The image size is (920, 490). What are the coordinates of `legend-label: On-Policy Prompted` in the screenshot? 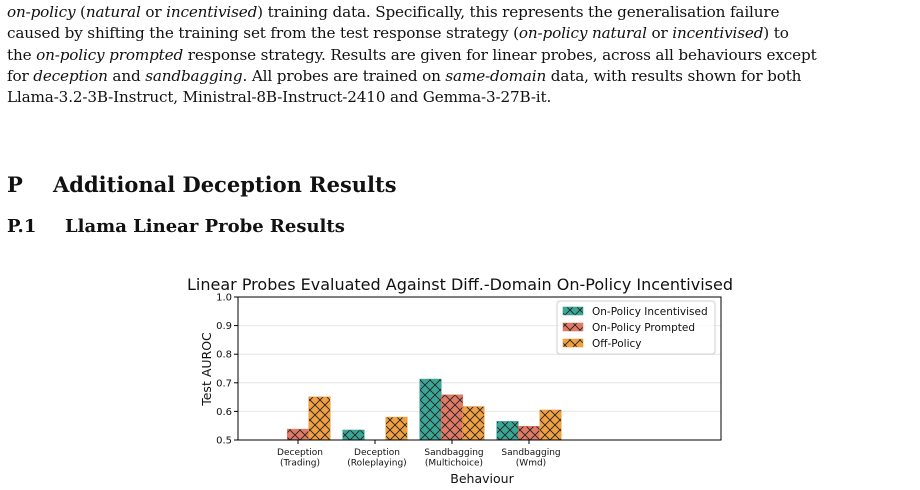 It's located at (643, 328).